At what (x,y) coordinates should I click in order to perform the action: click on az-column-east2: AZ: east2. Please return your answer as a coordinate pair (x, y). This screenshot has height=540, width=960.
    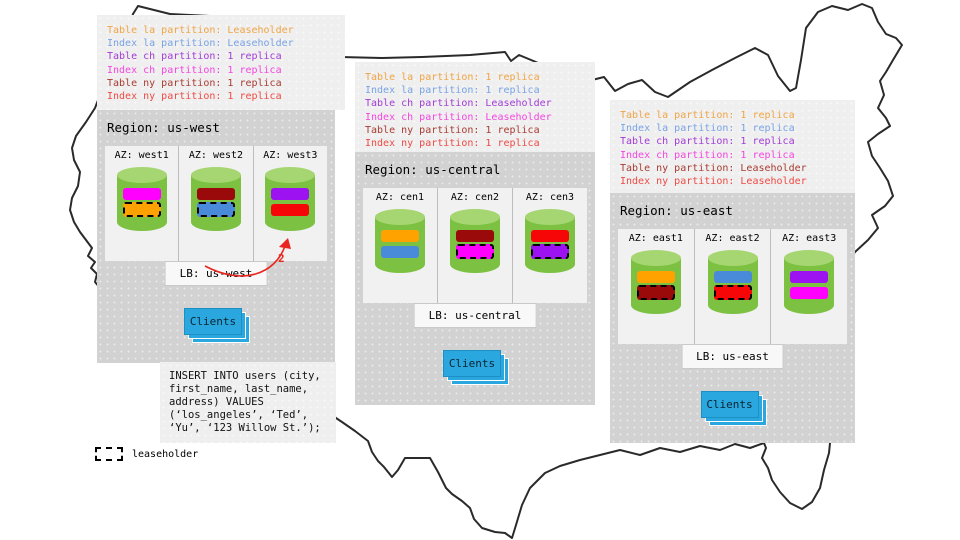
    Looking at the image, I should click on (733, 286).